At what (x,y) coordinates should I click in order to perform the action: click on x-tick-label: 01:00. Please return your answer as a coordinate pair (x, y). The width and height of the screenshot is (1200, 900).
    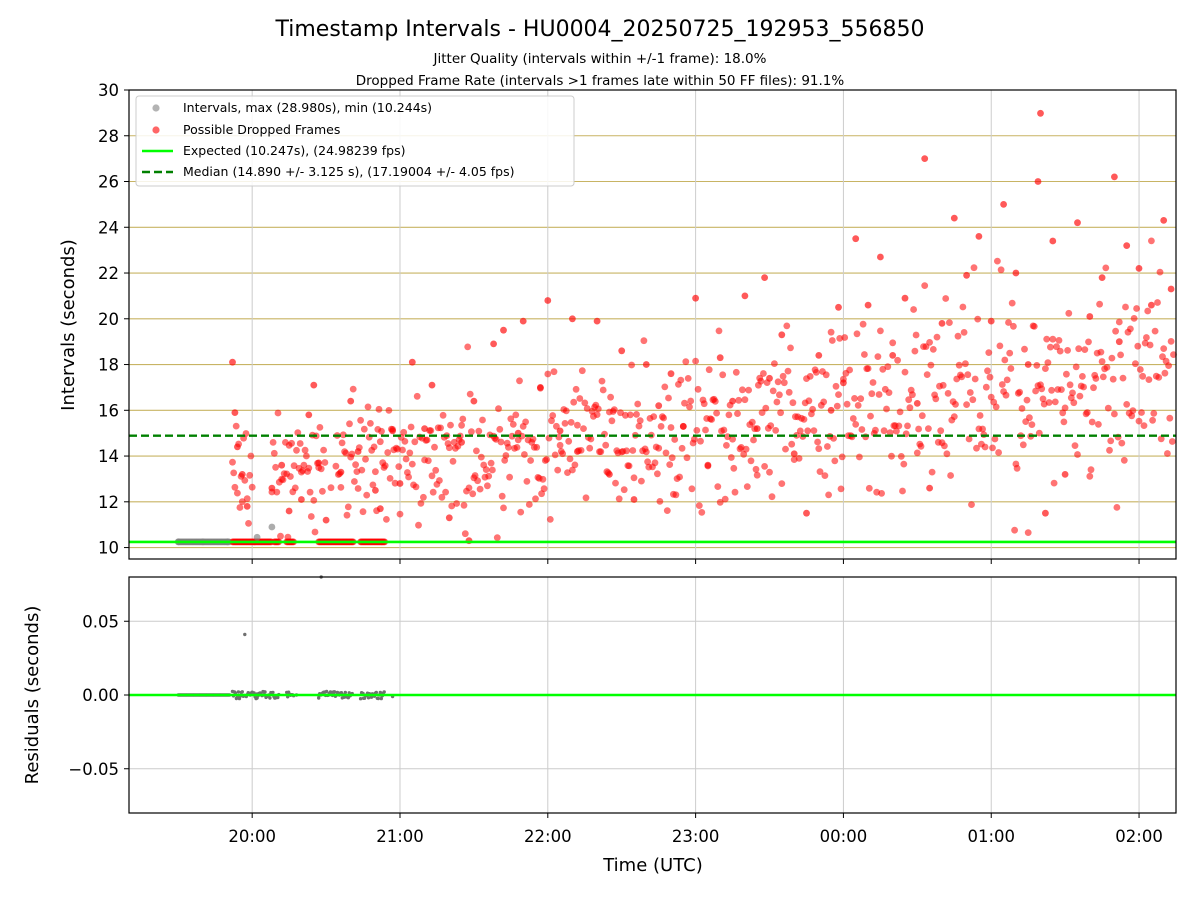
    Looking at the image, I should click on (991, 836).